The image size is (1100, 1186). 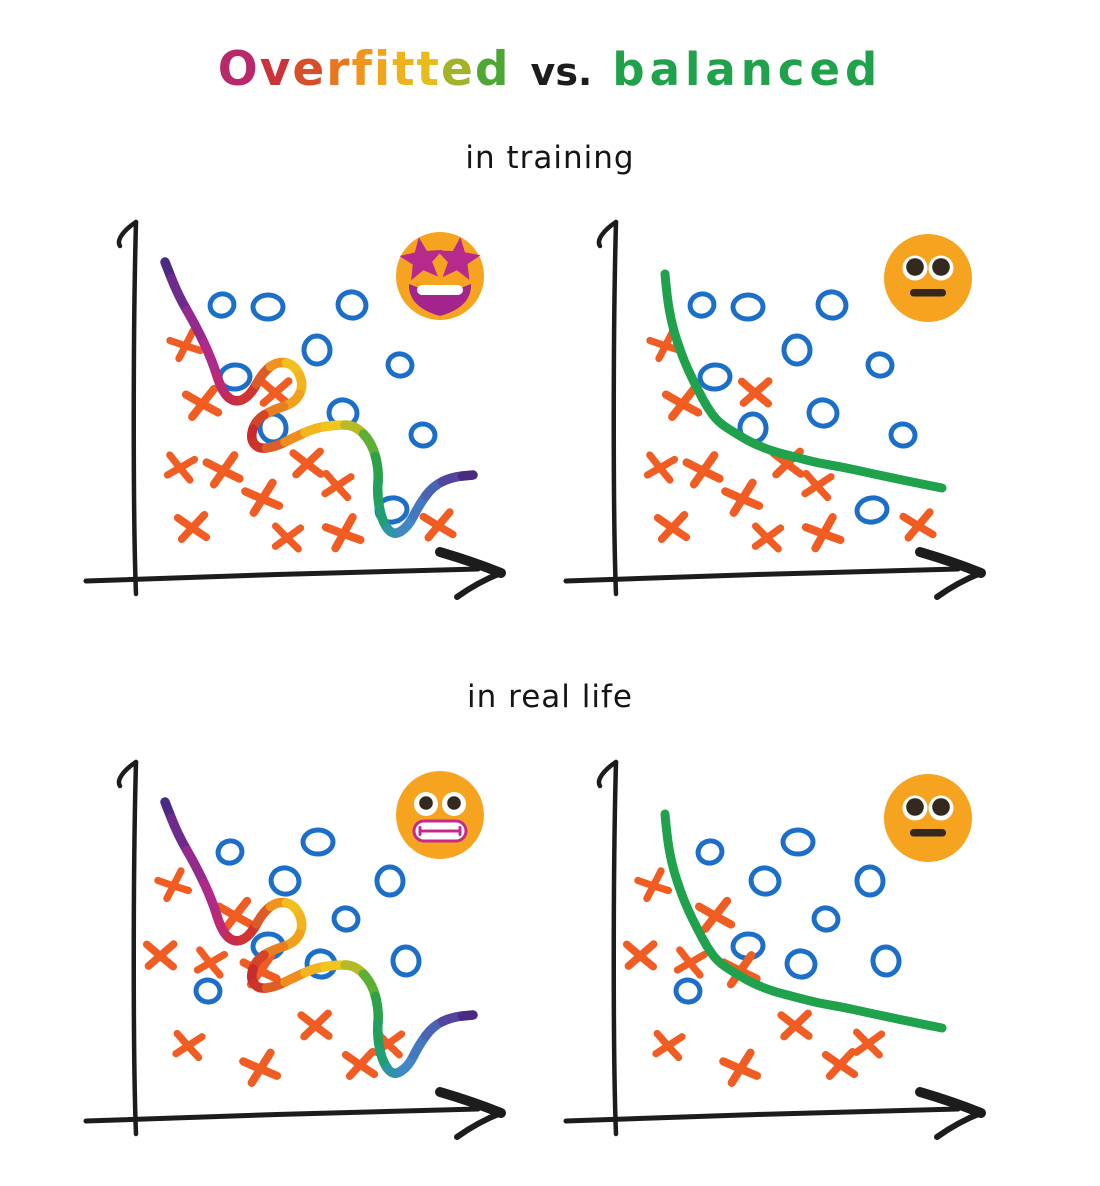 What do you see at coordinates (928, 833) in the screenshot?
I see `flat-mouth` at bounding box center [928, 833].